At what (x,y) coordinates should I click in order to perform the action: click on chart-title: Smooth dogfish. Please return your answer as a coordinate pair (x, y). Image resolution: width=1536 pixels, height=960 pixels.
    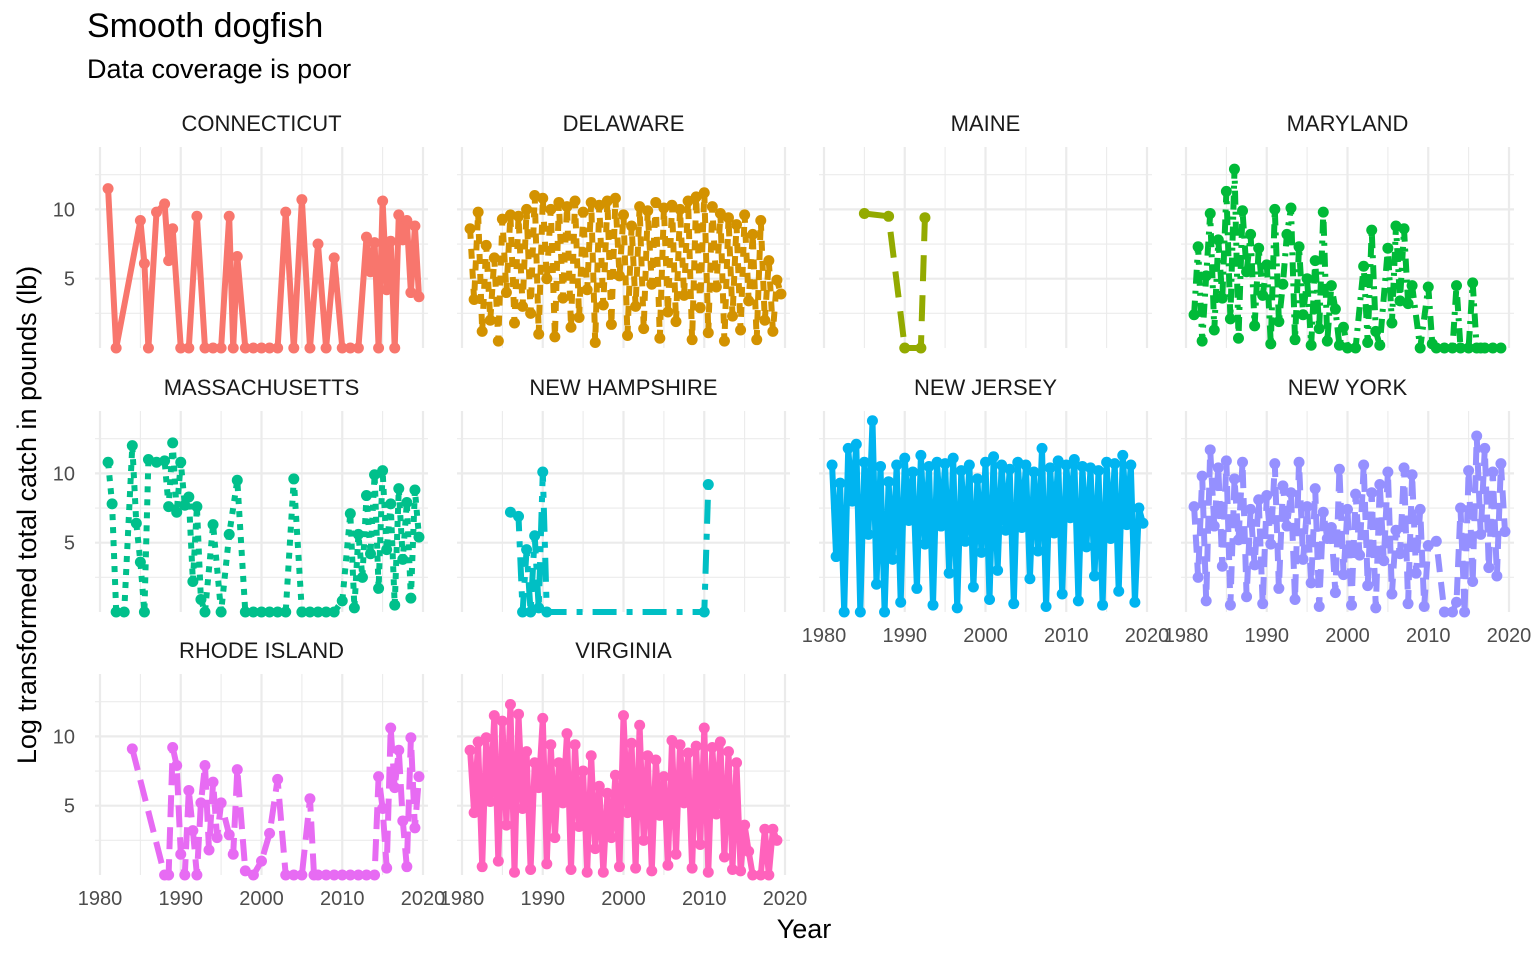
    Looking at the image, I should click on (205, 26).